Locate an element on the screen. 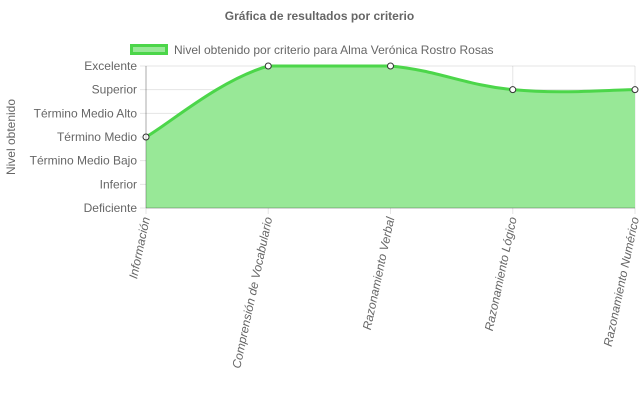 This screenshot has width=639, height=411. chart-title: Gráfica de resultados por criterio is located at coordinates (319, 16).